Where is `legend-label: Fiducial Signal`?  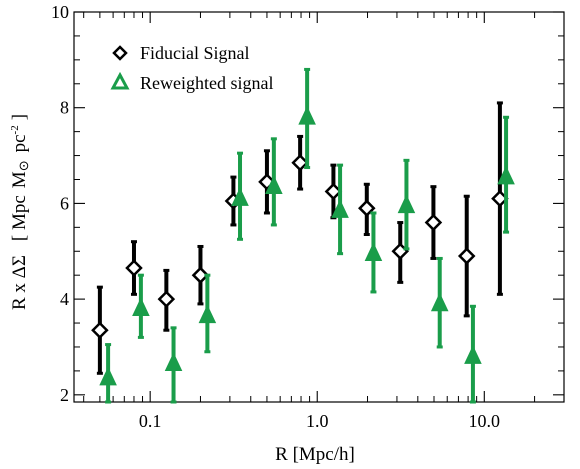
legend-label: Fiducial Signal is located at coordinates (195, 53).